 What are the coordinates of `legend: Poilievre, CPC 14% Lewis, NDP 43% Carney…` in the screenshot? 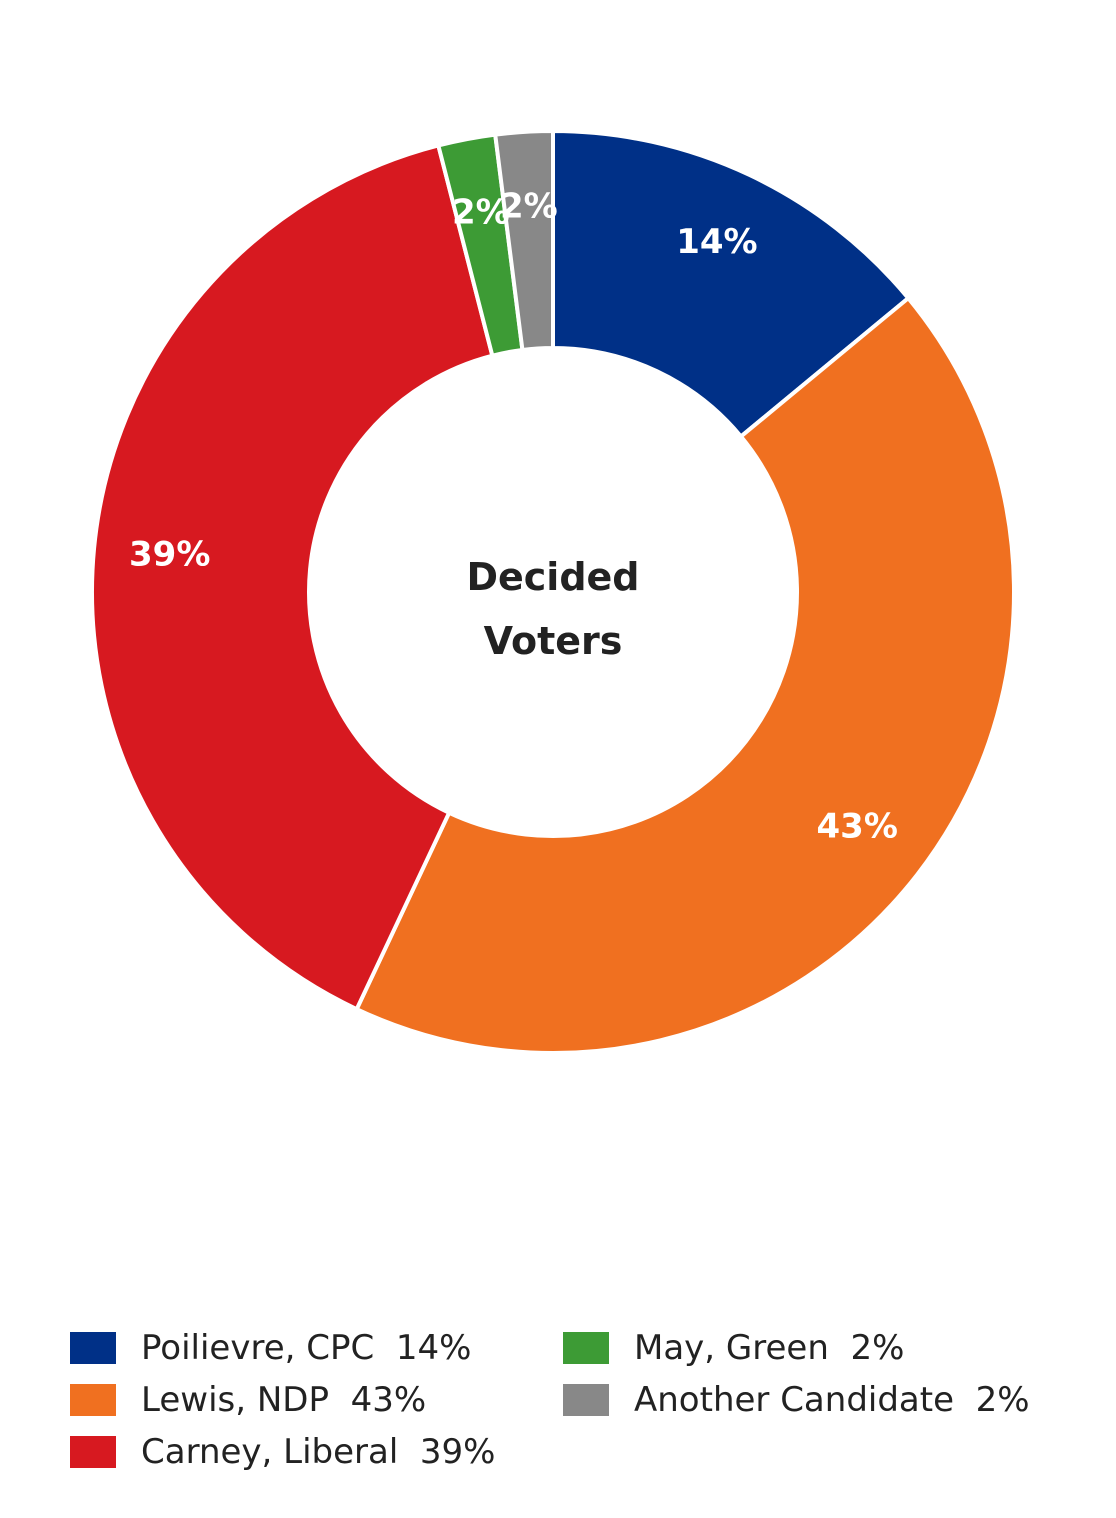 It's located at (570, 1402).